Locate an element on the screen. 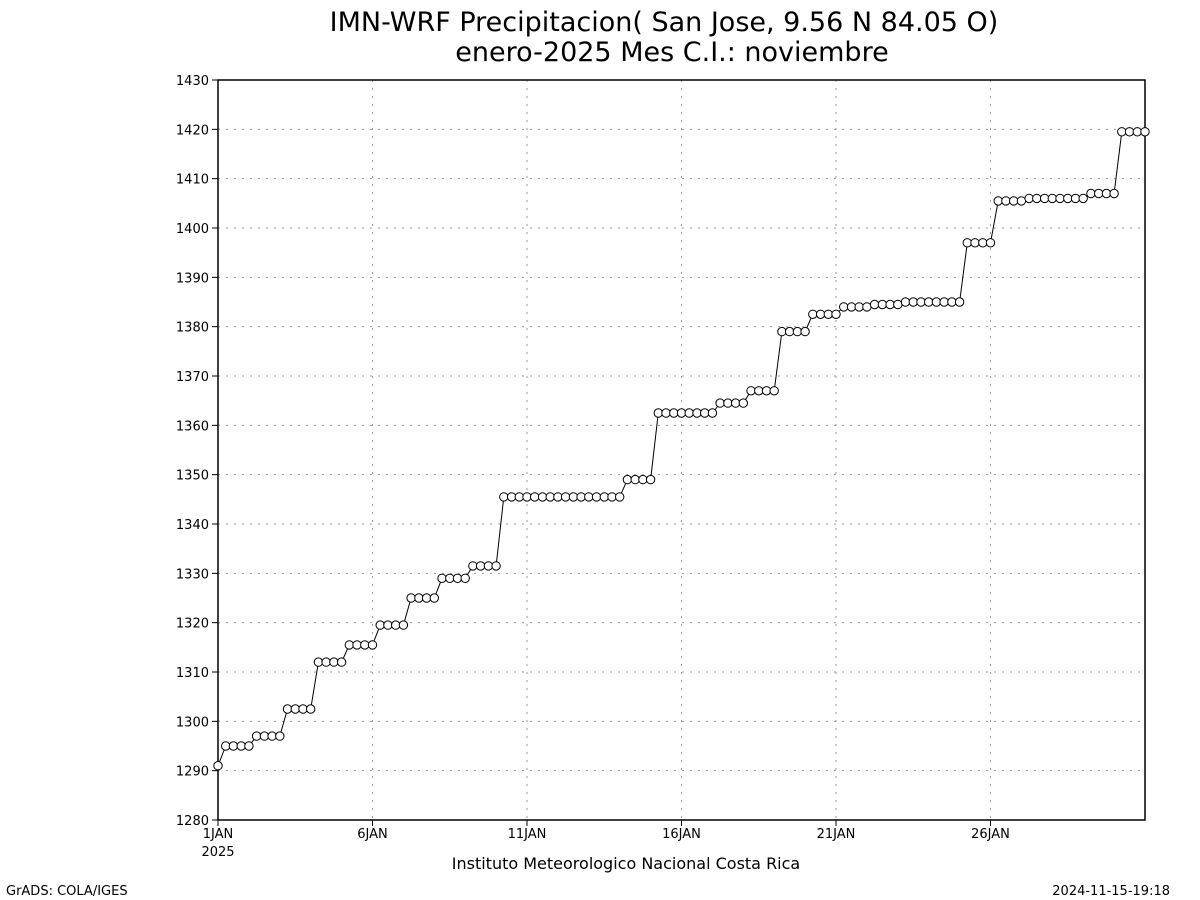  y-tick-label: 1420 is located at coordinates (192, 130).